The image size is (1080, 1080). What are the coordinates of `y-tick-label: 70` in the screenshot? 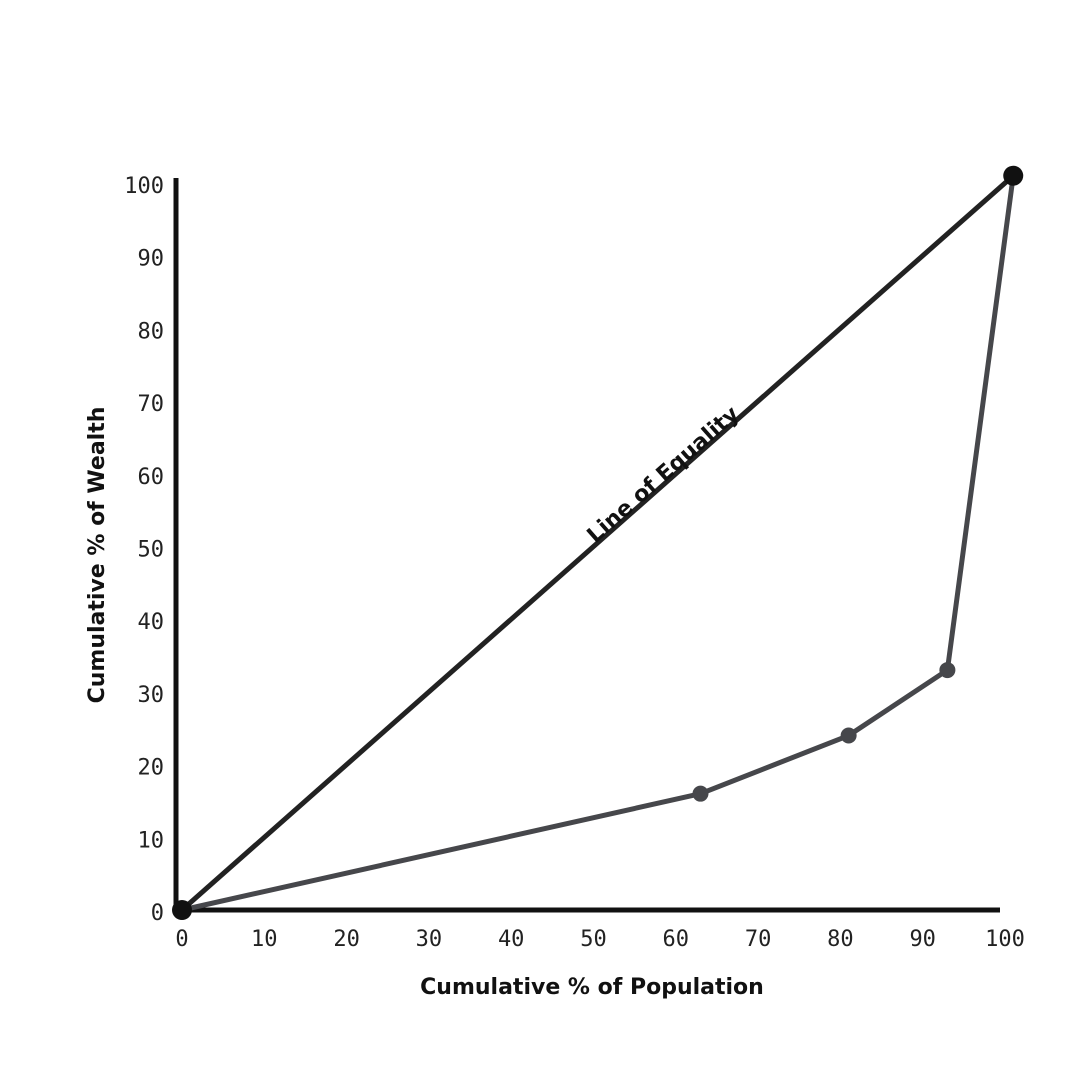 It's located at (151, 404).